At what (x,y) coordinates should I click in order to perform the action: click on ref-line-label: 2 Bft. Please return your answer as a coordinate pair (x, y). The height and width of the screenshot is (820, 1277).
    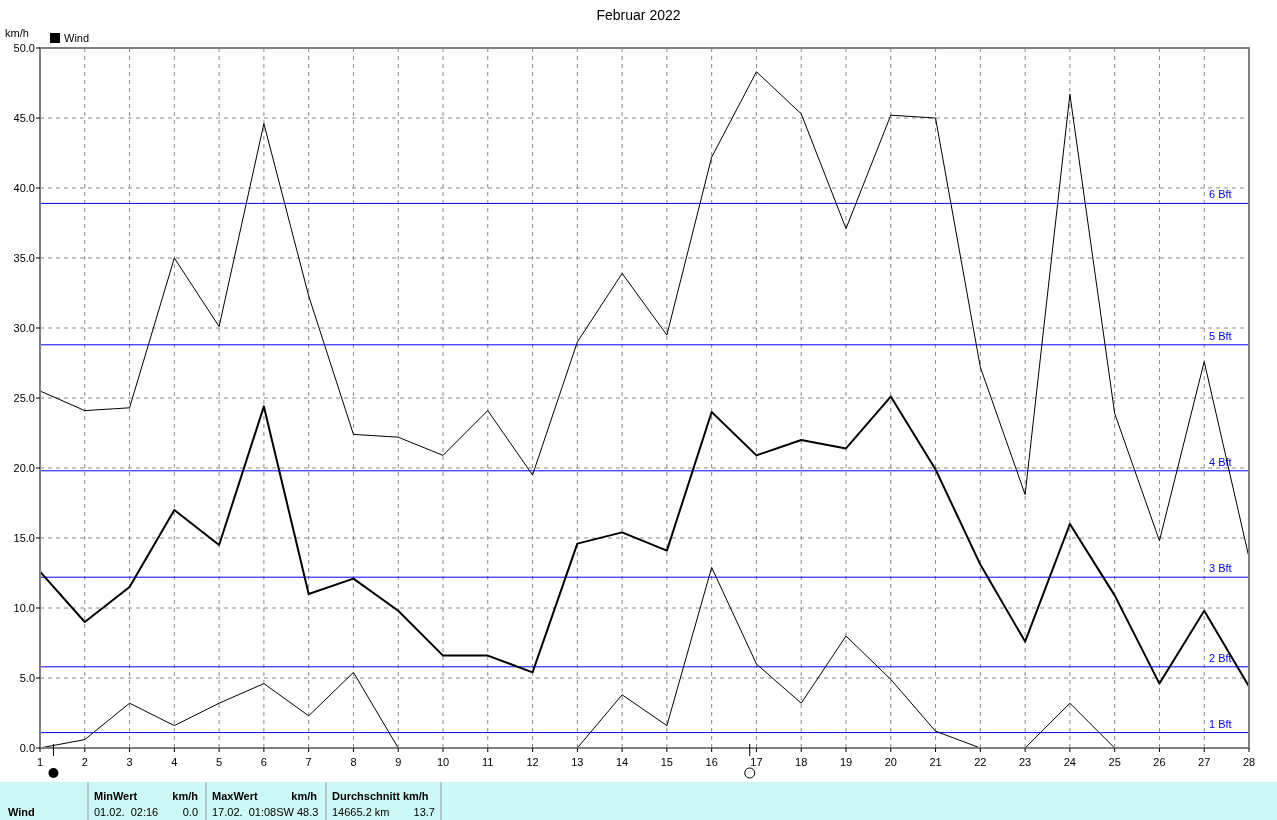
    Looking at the image, I should click on (1220, 657).